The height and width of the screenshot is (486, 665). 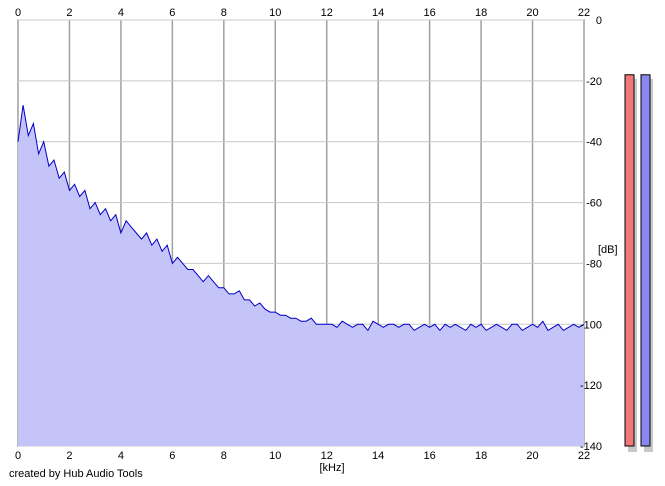 What do you see at coordinates (594, 82) in the screenshot?
I see `y-tick-1: -20` at bounding box center [594, 82].